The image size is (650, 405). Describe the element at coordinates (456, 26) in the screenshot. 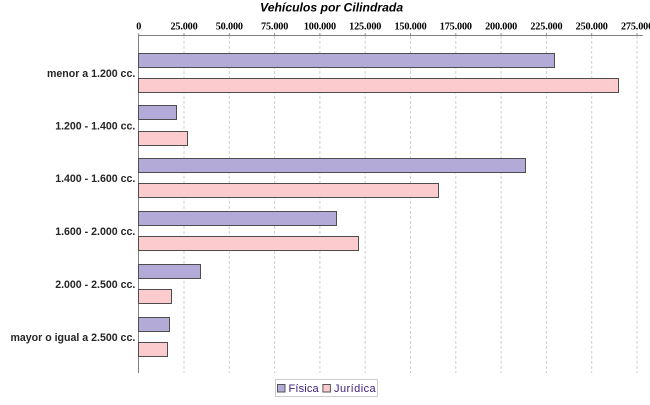

I see `svg-text: 175.000` at that location.